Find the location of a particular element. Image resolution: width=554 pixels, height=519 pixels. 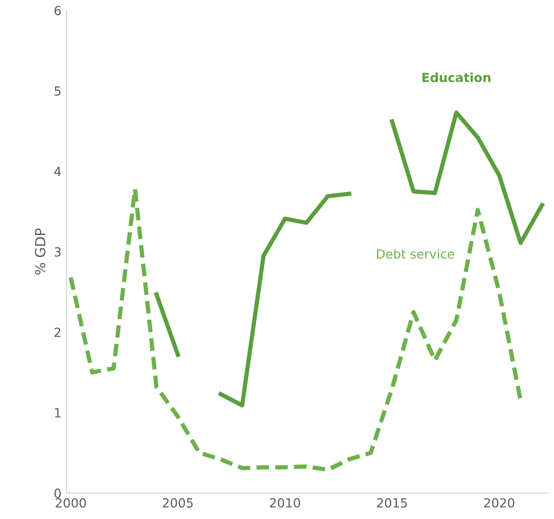

x-tick-label: 2010 is located at coordinates (285, 503).